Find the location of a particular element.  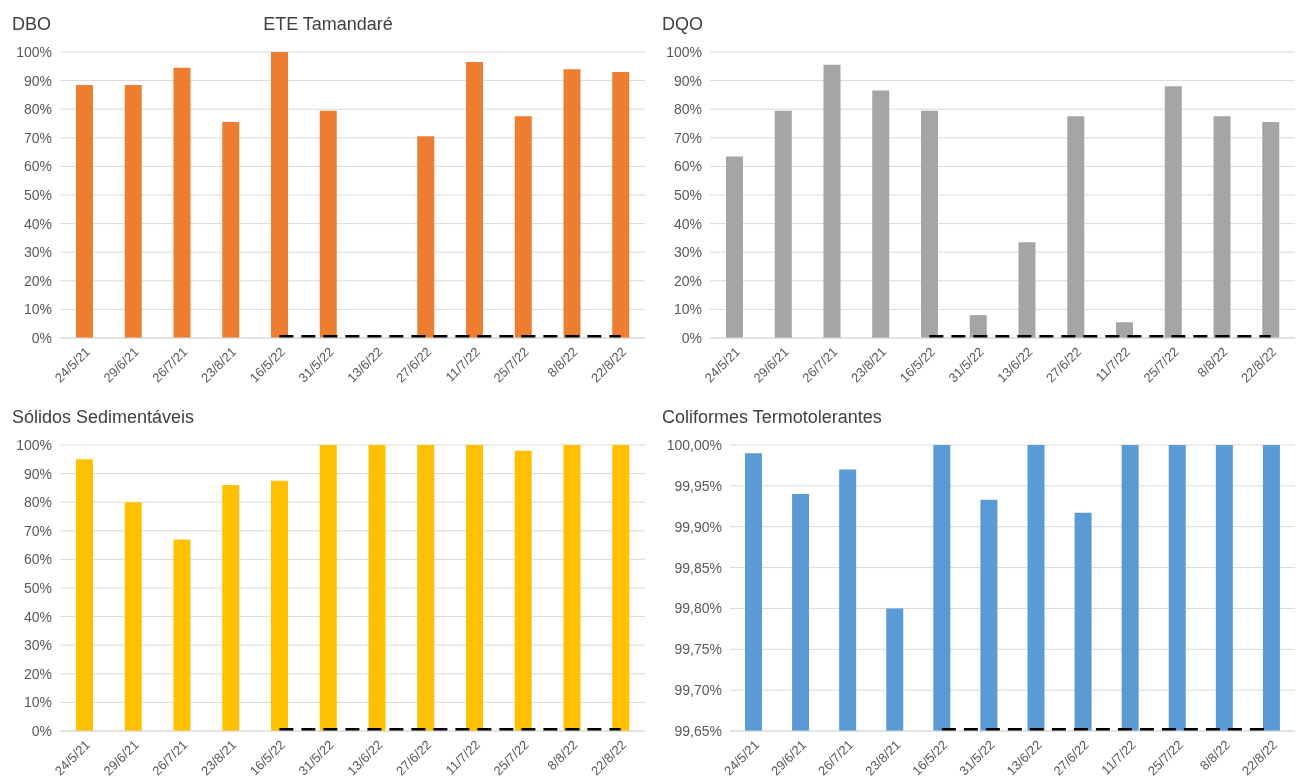

y-tick-label: 99,85% is located at coordinates (698, 567).